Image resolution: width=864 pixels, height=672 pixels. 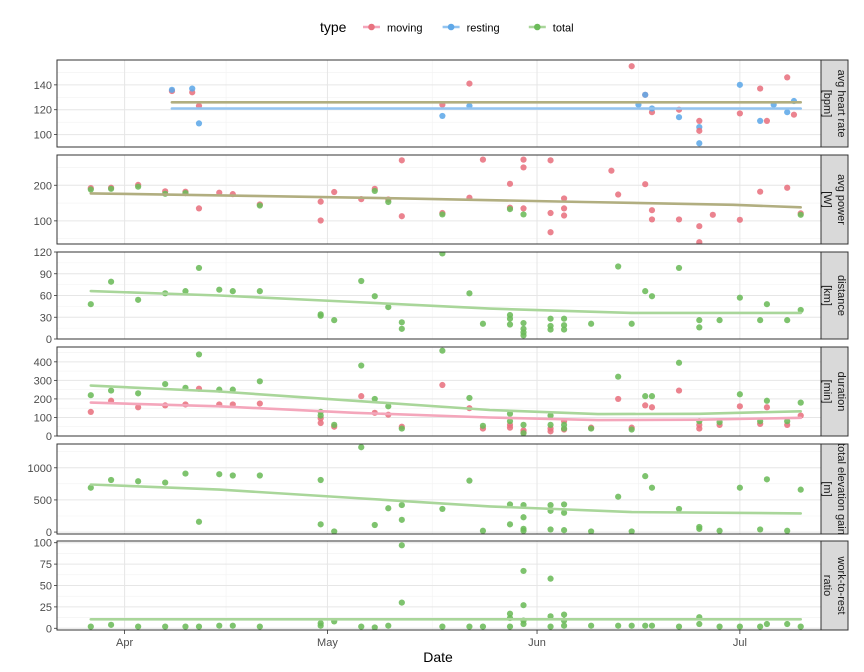 What do you see at coordinates (445, 411) in the screenshot?
I see `trend-line-moving` at bounding box center [445, 411].